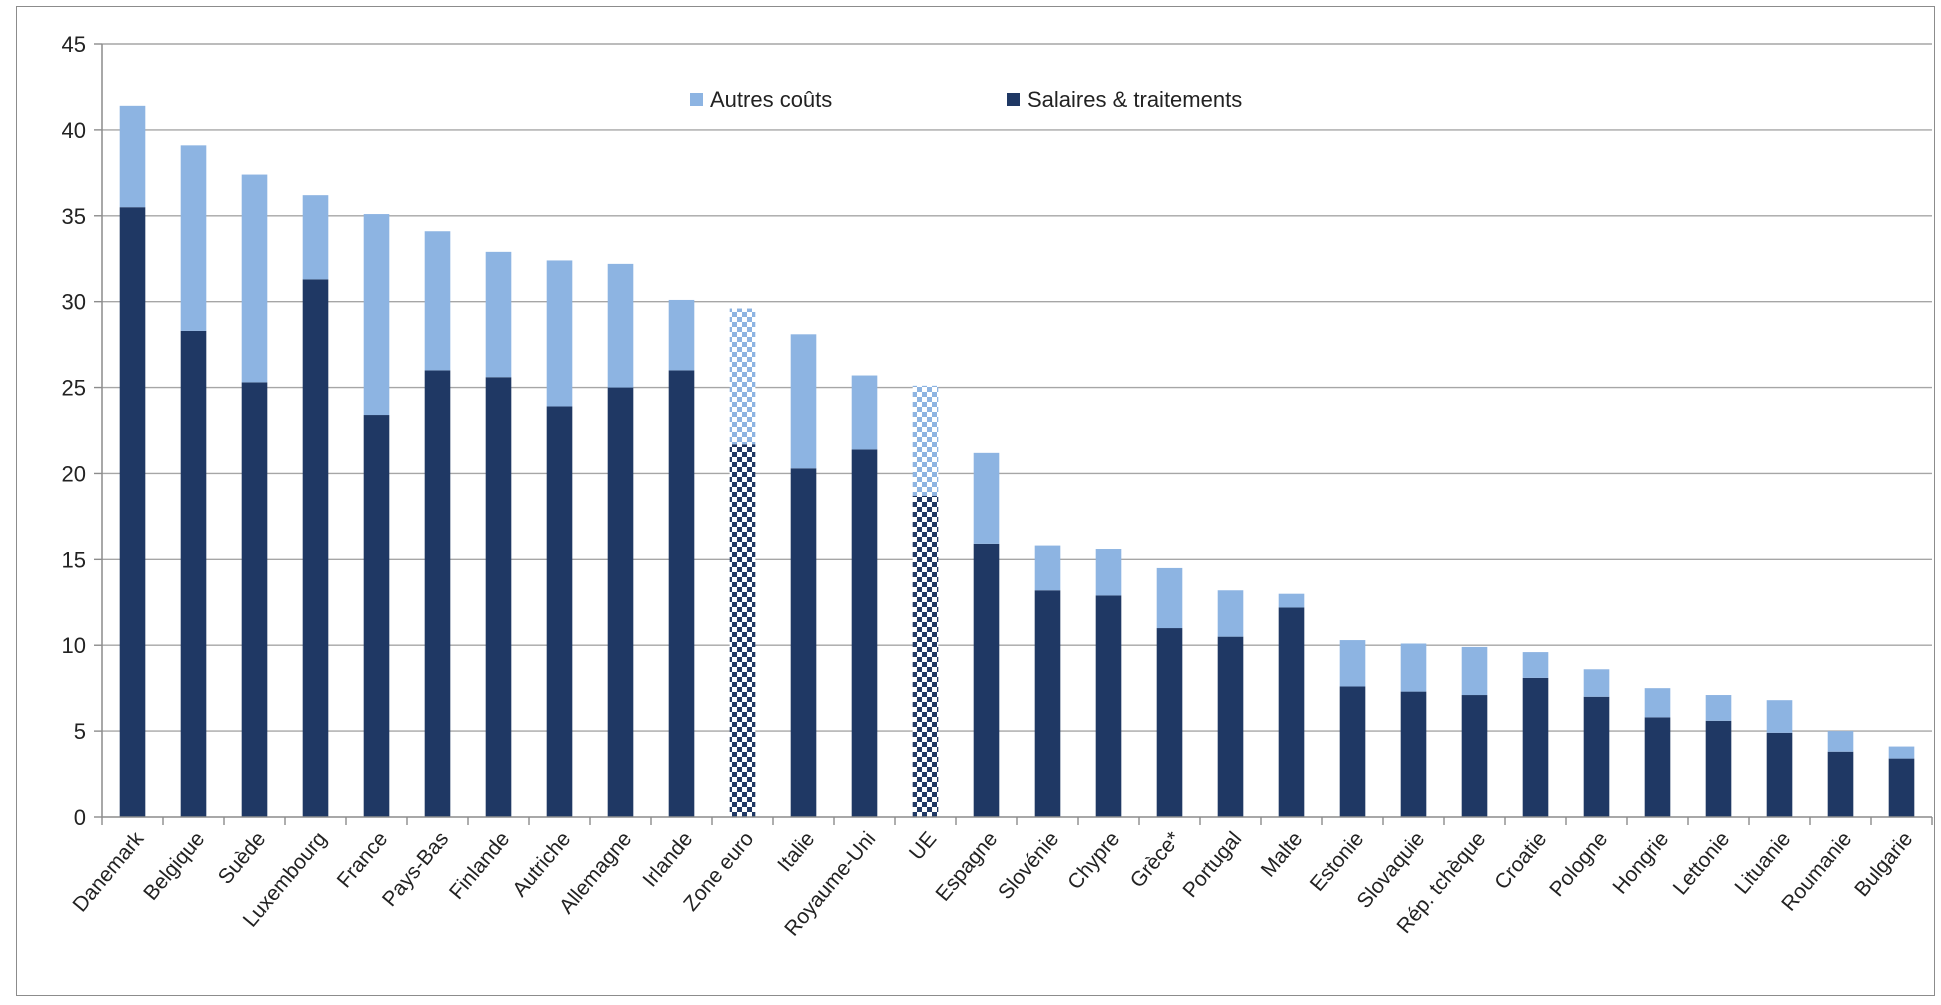 The height and width of the screenshot is (1005, 1941). What do you see at coordinates (966, 99) in the screenshot?
I see `legend: Autres coûts Salaires & traitements` at bounding box center [966, 99].